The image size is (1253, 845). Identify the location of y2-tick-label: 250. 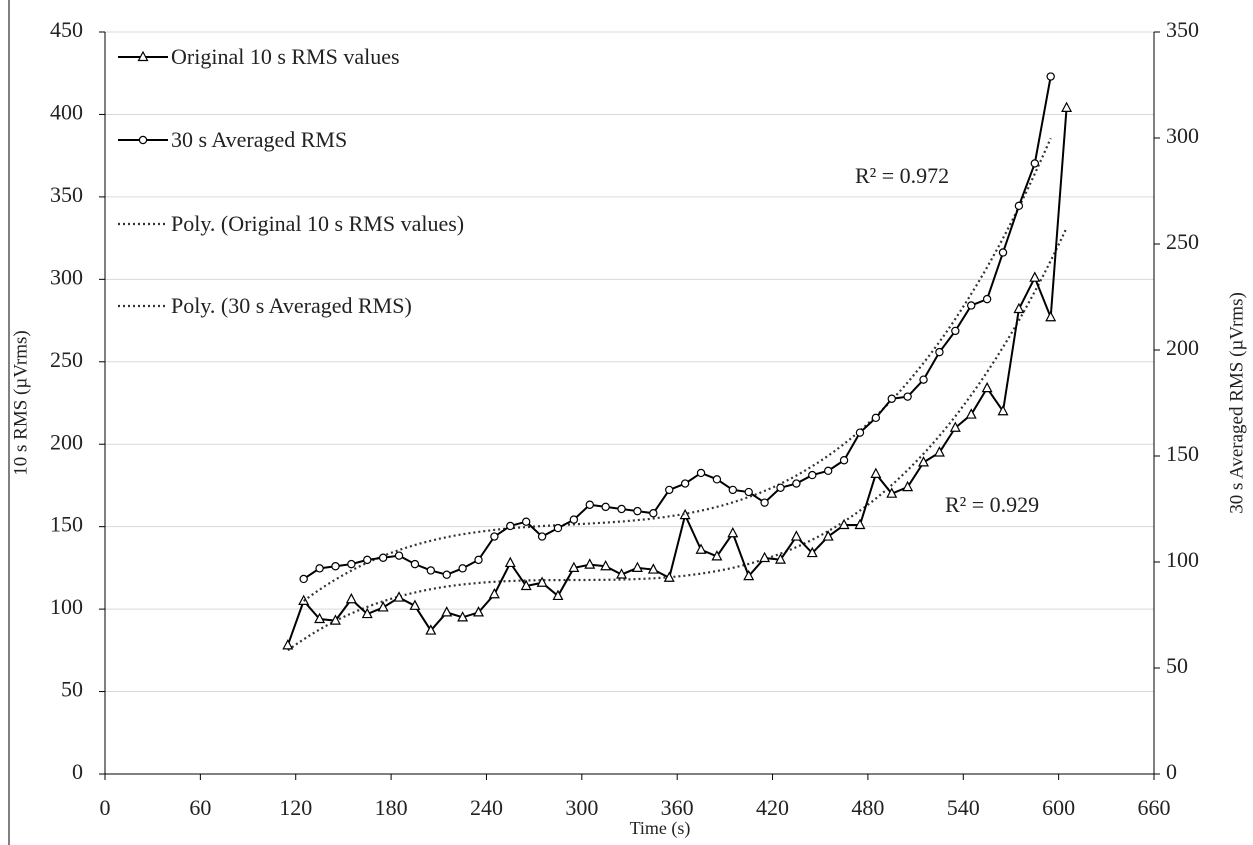
(1182, 241).